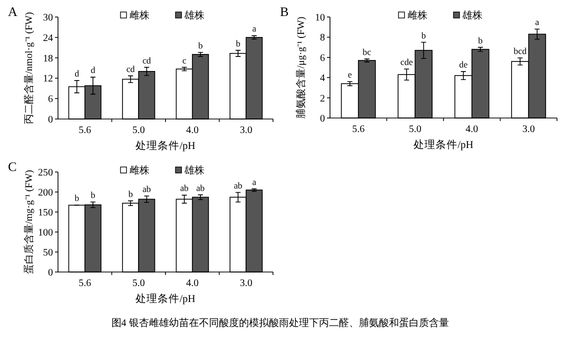 This screenshot has width=561, height=337. What do you see at coordinates (45, 233) in the screenshot?
I see `y-tick-label: 100` at bounding box center [45, 233].